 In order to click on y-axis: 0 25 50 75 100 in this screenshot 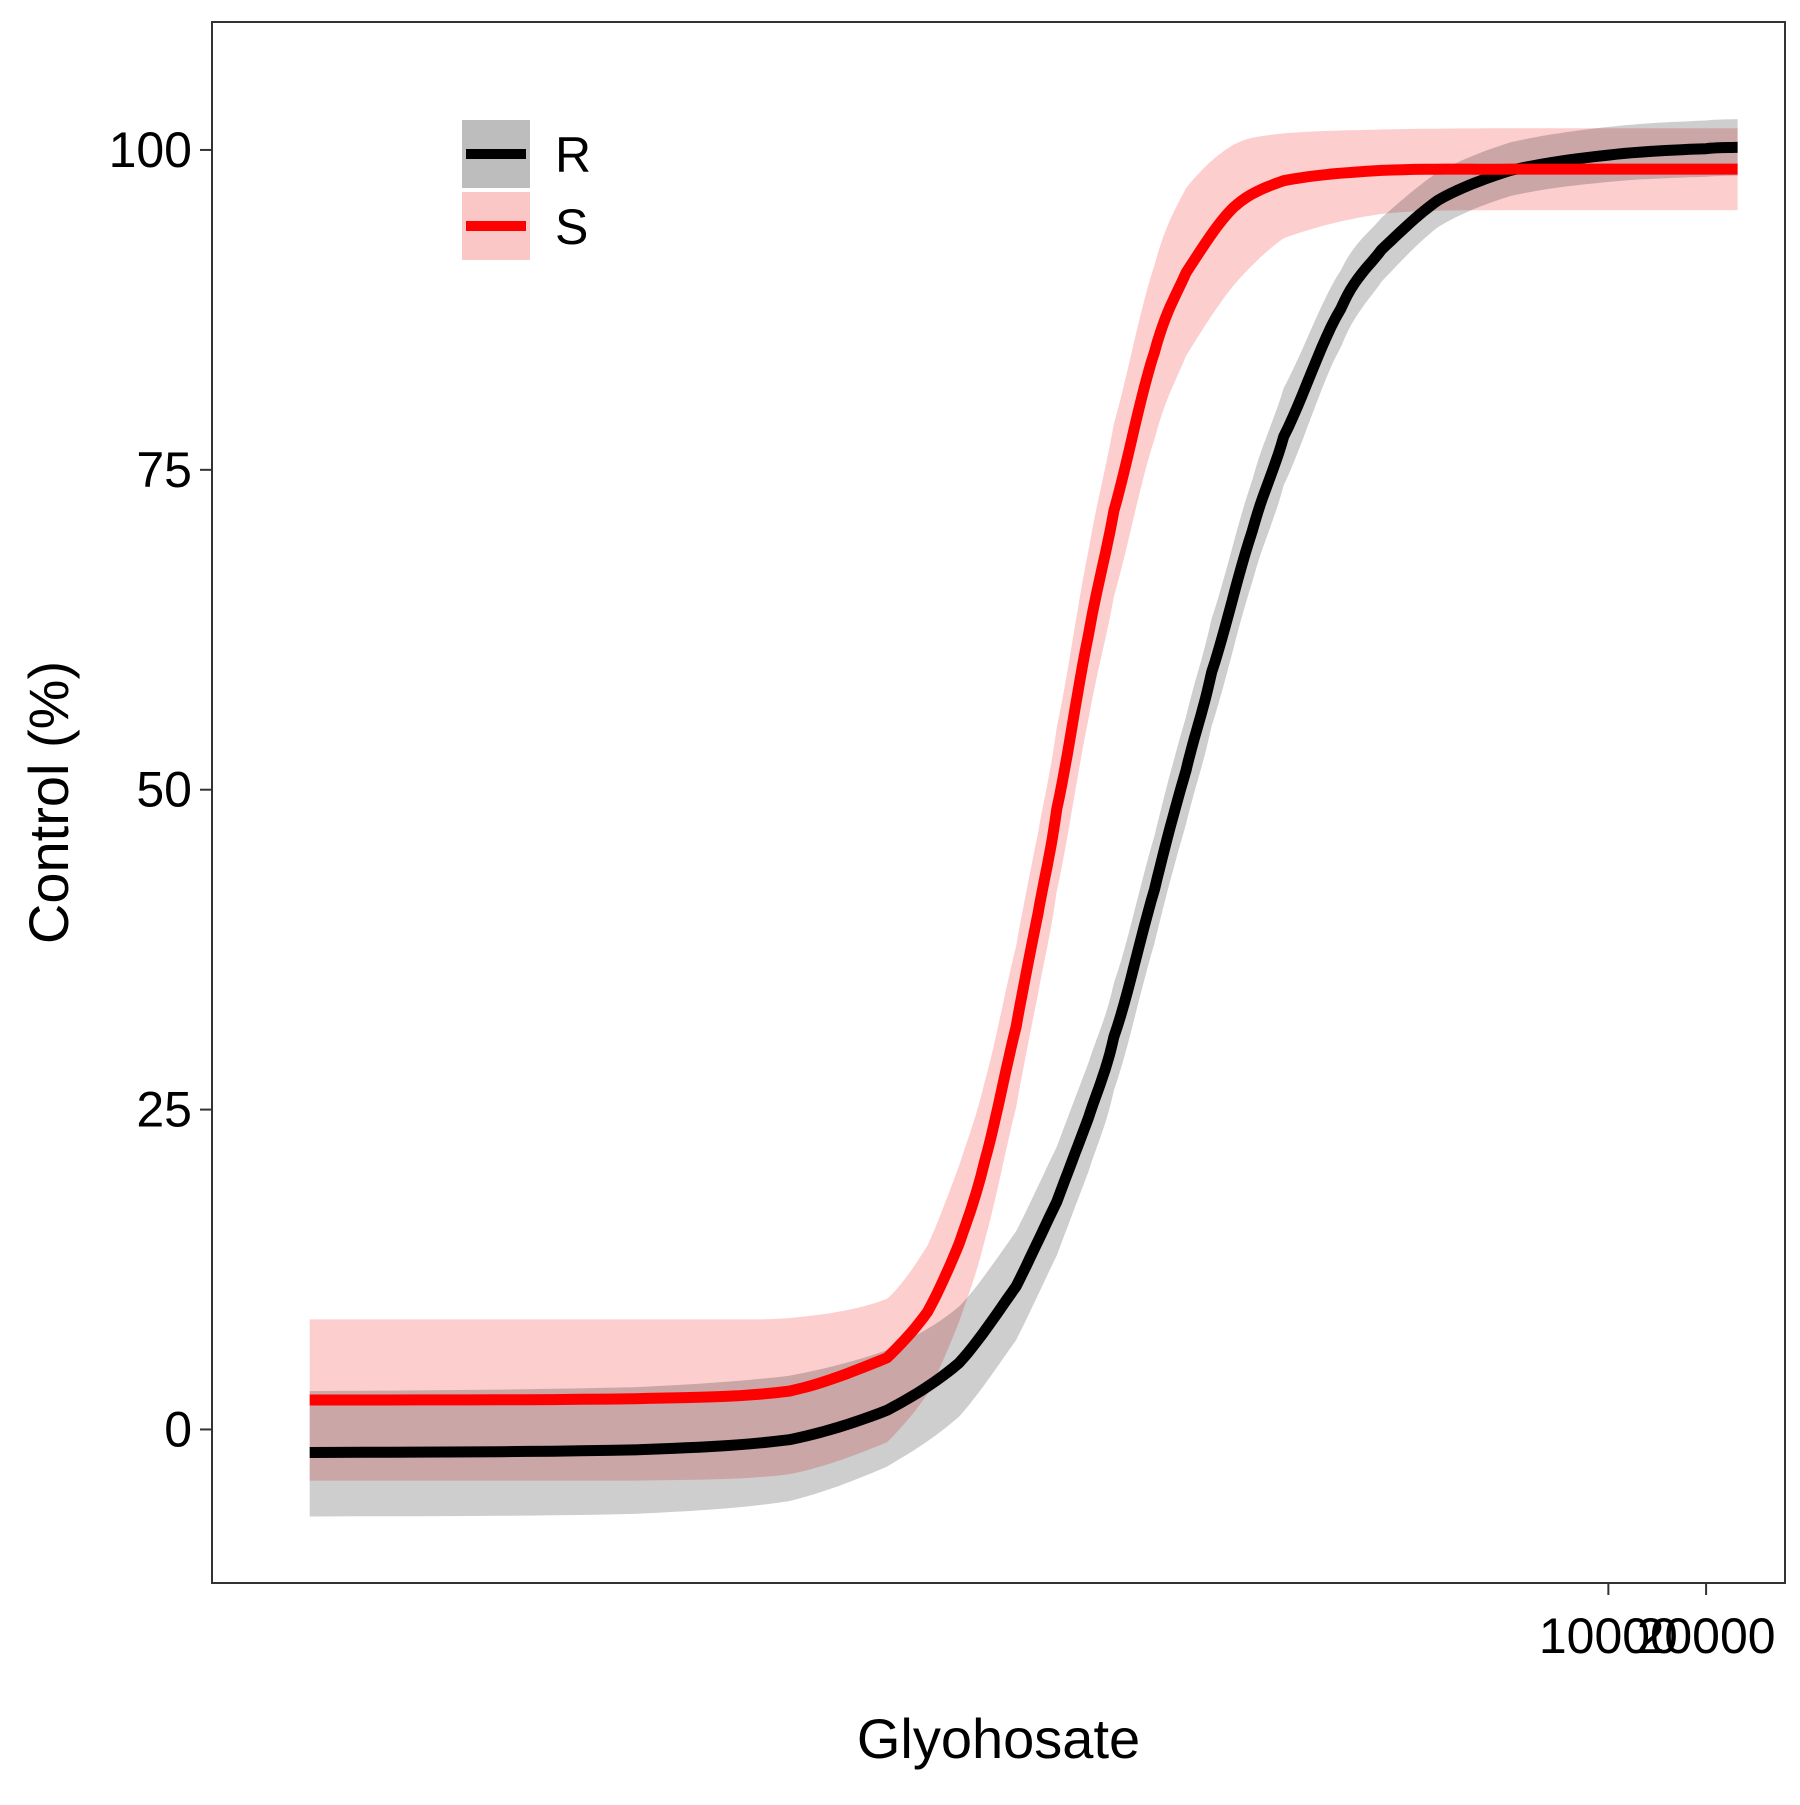, I will do `click(160, 789)`.